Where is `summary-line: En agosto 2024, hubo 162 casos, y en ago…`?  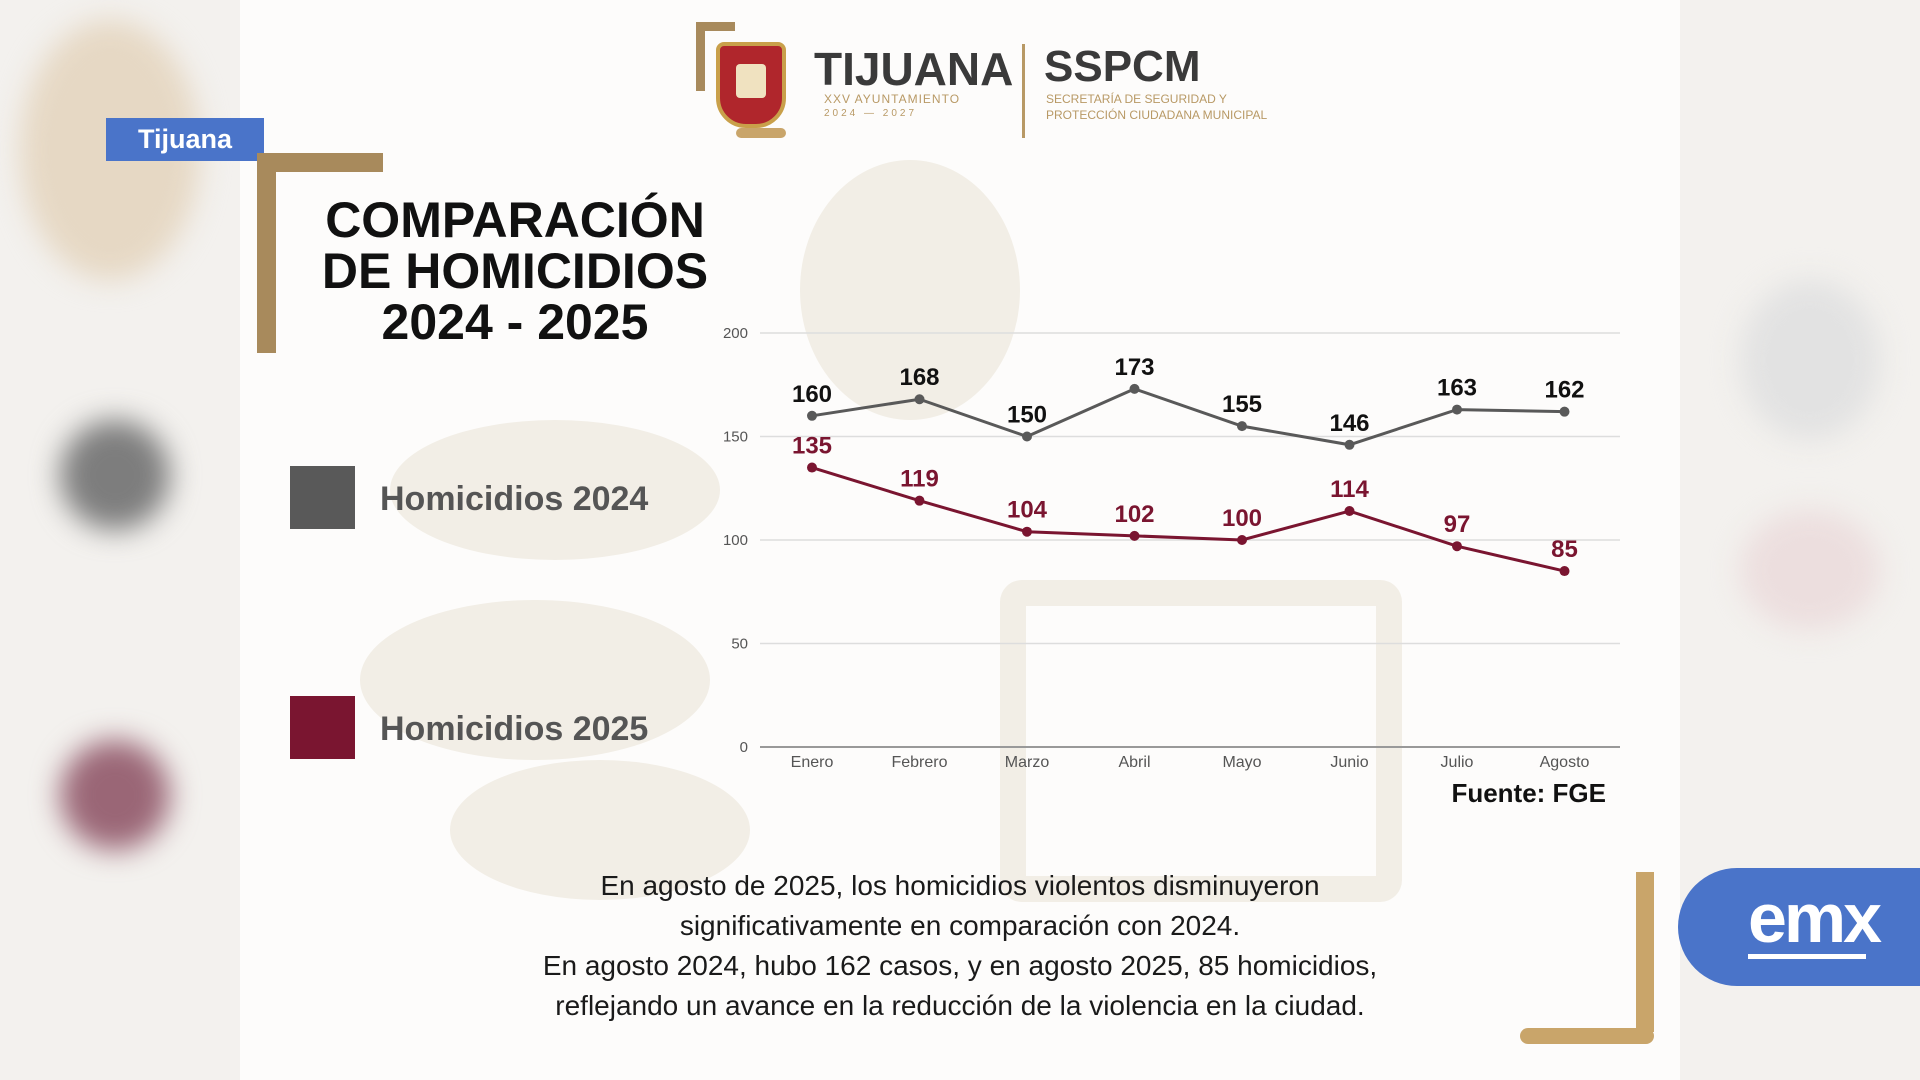
summary-line: En agosto 2024, hubo 162 casos, y en ago… is located at coordinates (960, 965).